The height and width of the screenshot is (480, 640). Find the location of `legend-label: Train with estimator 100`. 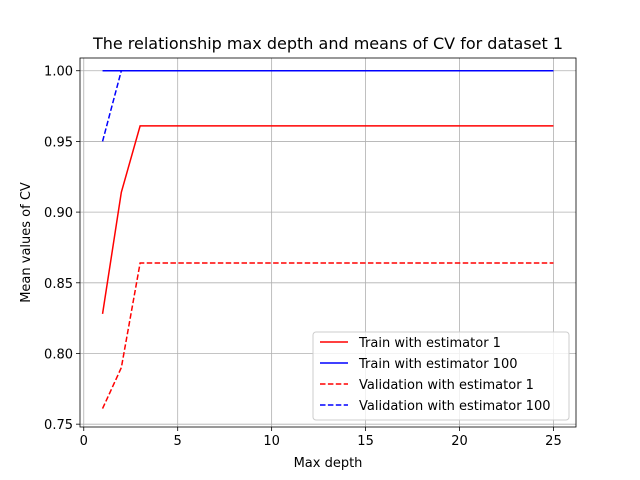

legend-label: Train with estimator 100 is located at coordinates (438, 364).